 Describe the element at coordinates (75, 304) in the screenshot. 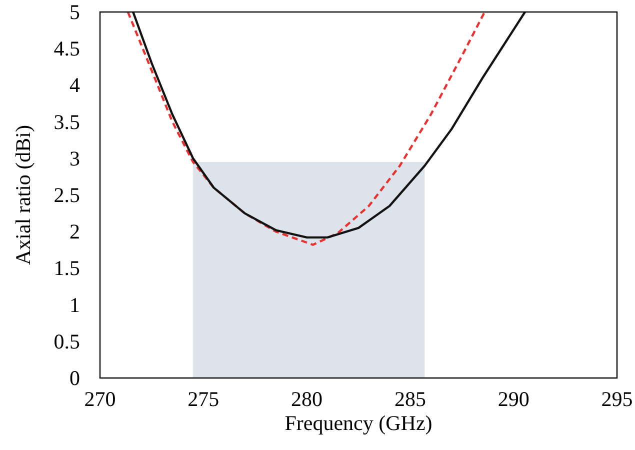

I see `y-tick-label: 1` at that location.